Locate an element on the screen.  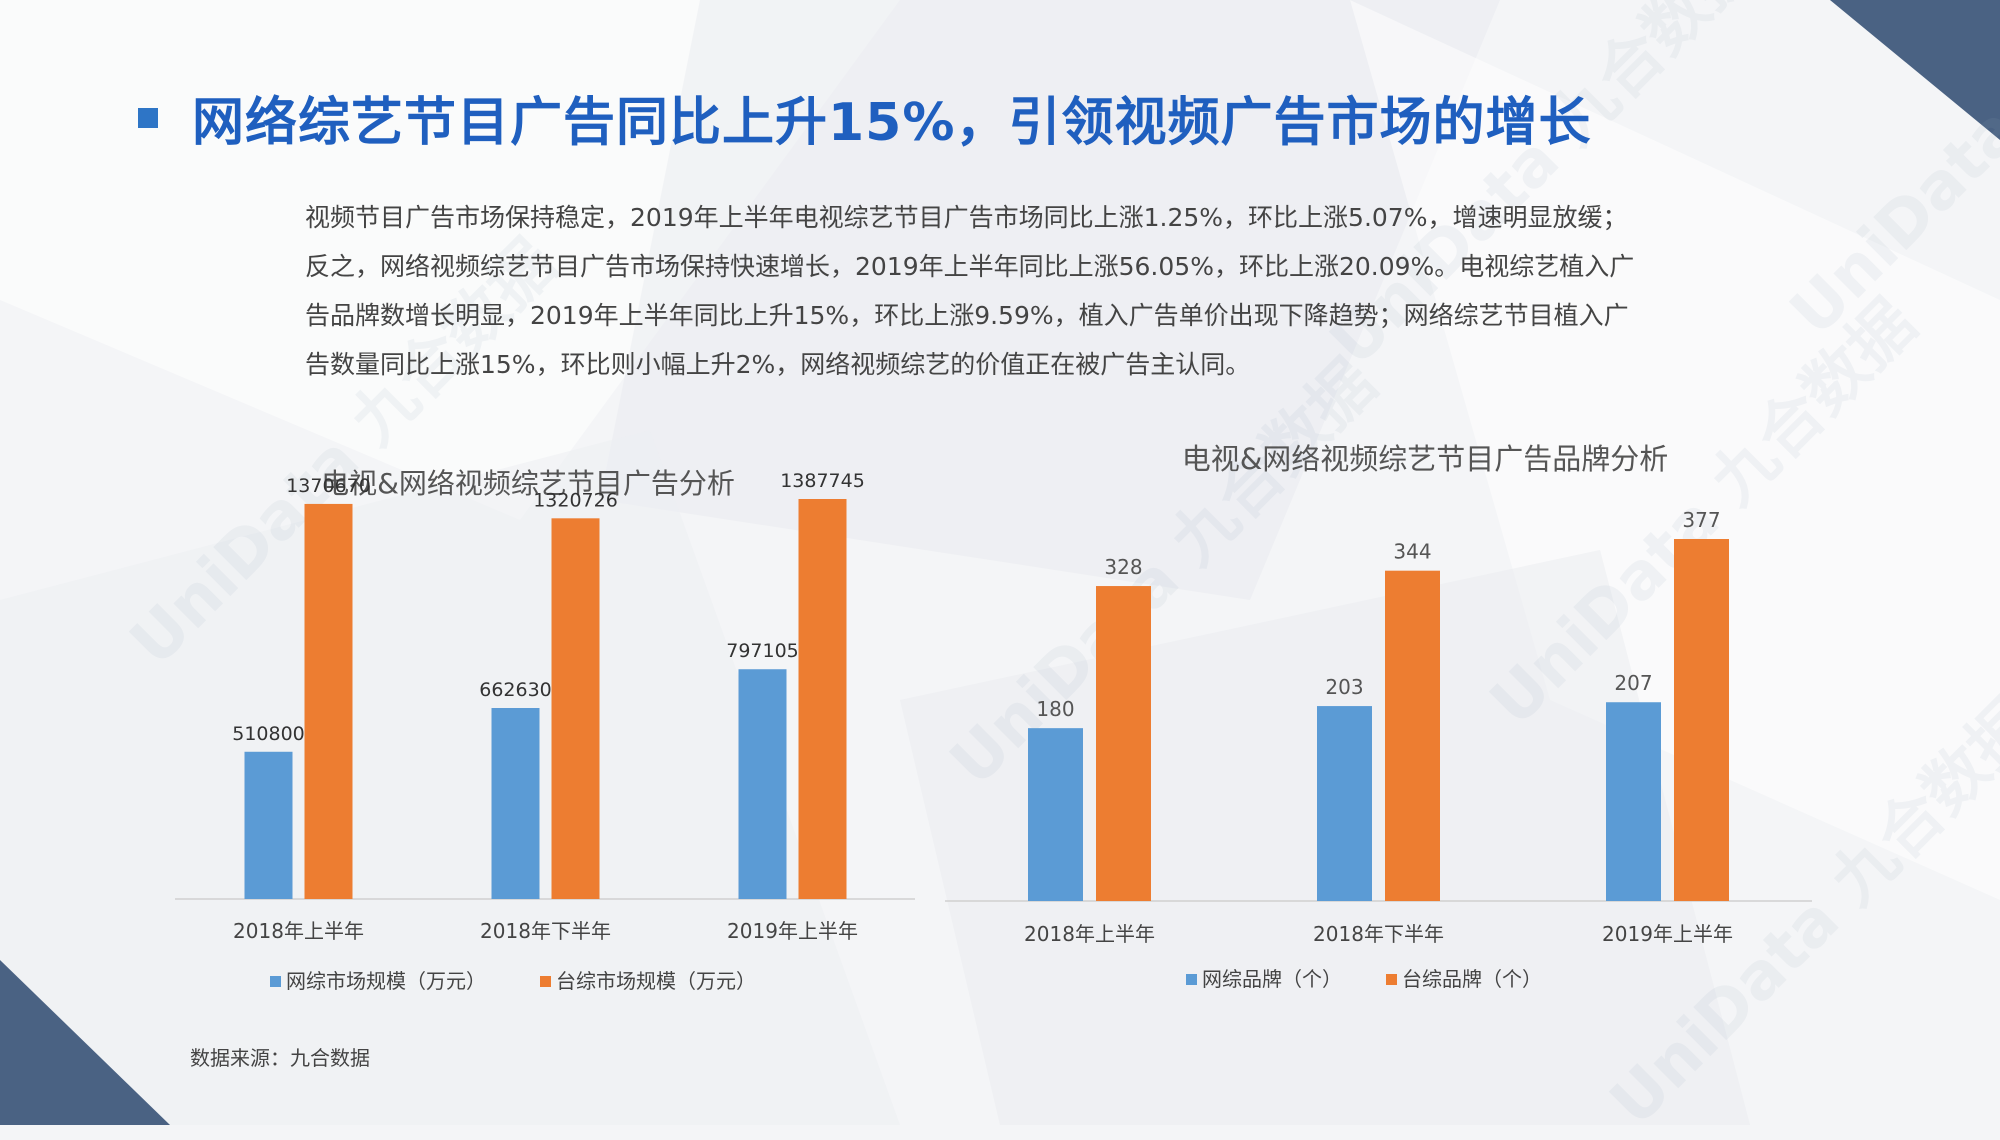
corner-decoration-top-right is located at coordinates (1915, 70).